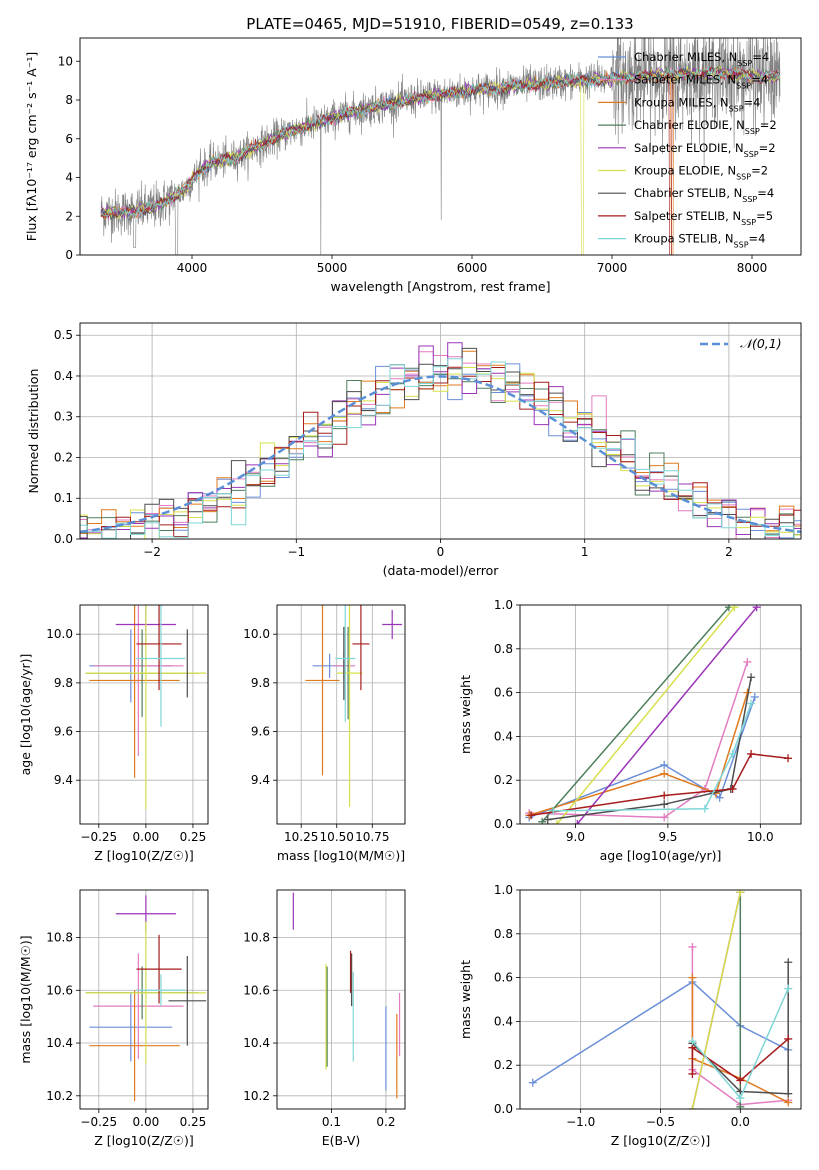 This screenshot has width=819, height=1170. I want to click on histogram-chabrier-stelib, so click(440, 443).